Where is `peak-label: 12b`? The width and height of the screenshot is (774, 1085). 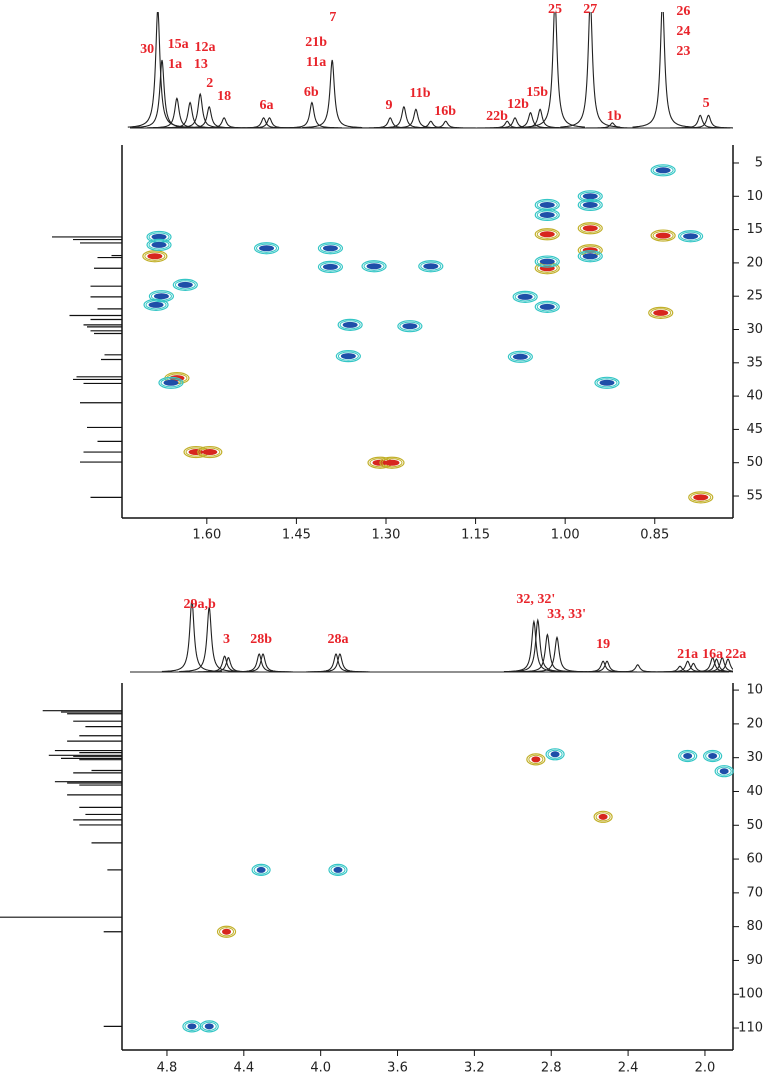
peak-label: 12b is located at coordinates (518, 104).